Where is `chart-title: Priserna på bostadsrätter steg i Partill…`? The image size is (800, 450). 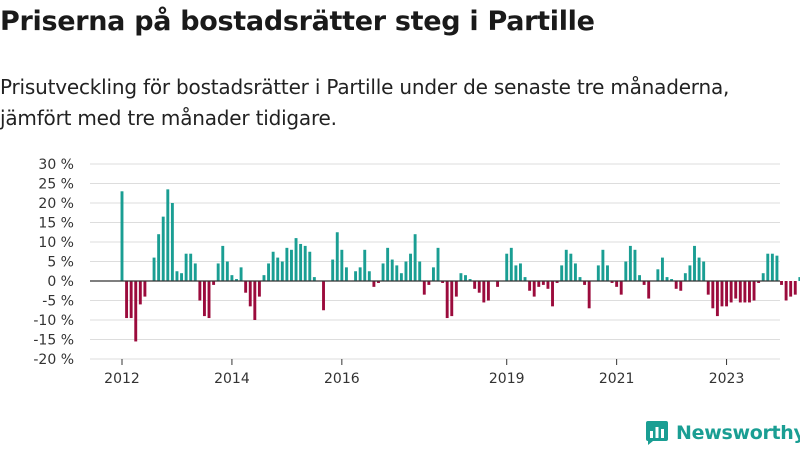
chart-title: Priserna på bostadsrätter steg i Partill… is located at coordinates (297, 21).